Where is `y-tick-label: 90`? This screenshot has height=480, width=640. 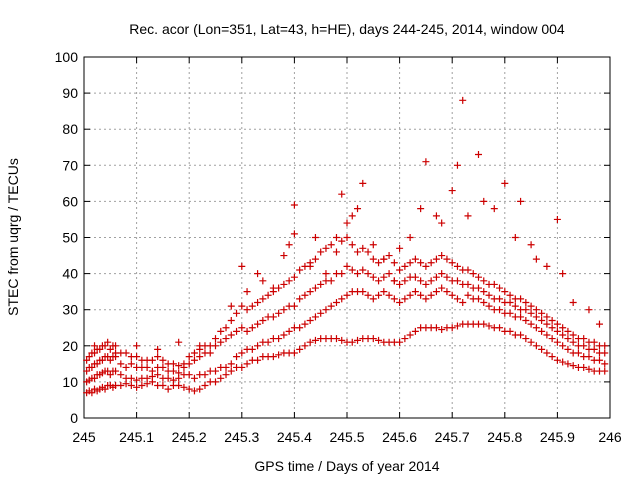
y-tick-label: 90 is located at coordinates (70, 93).